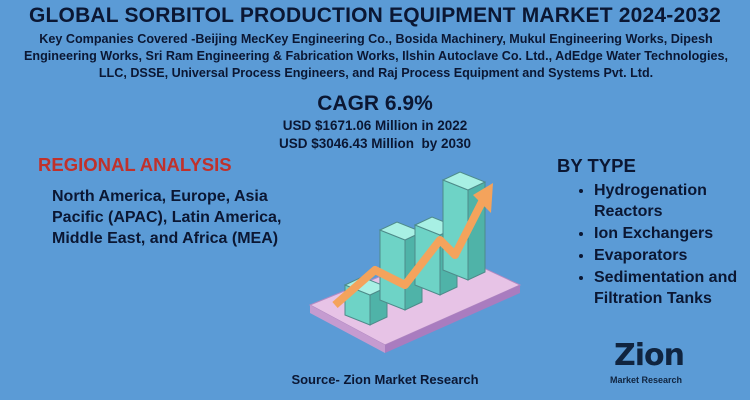 The width and height of the screenshot is (750, 400). I want to click on type-heading: BY TYPE, so click(596, 165).